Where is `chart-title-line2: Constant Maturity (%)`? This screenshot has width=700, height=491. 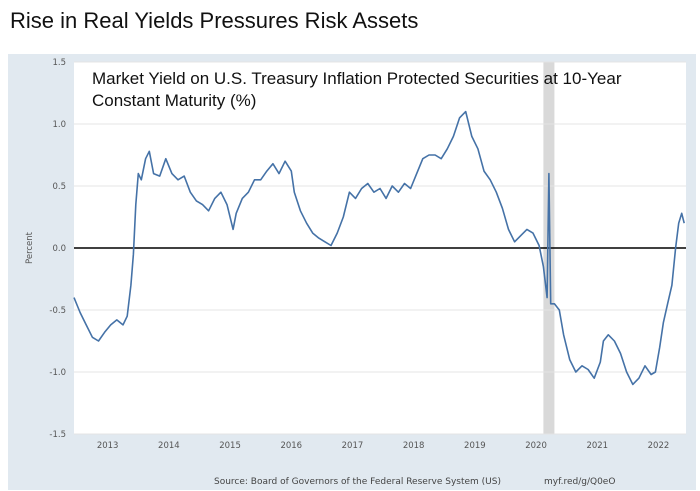
chart-title-line2: Constant Maturity (%) is located at coordinates (174, 100).